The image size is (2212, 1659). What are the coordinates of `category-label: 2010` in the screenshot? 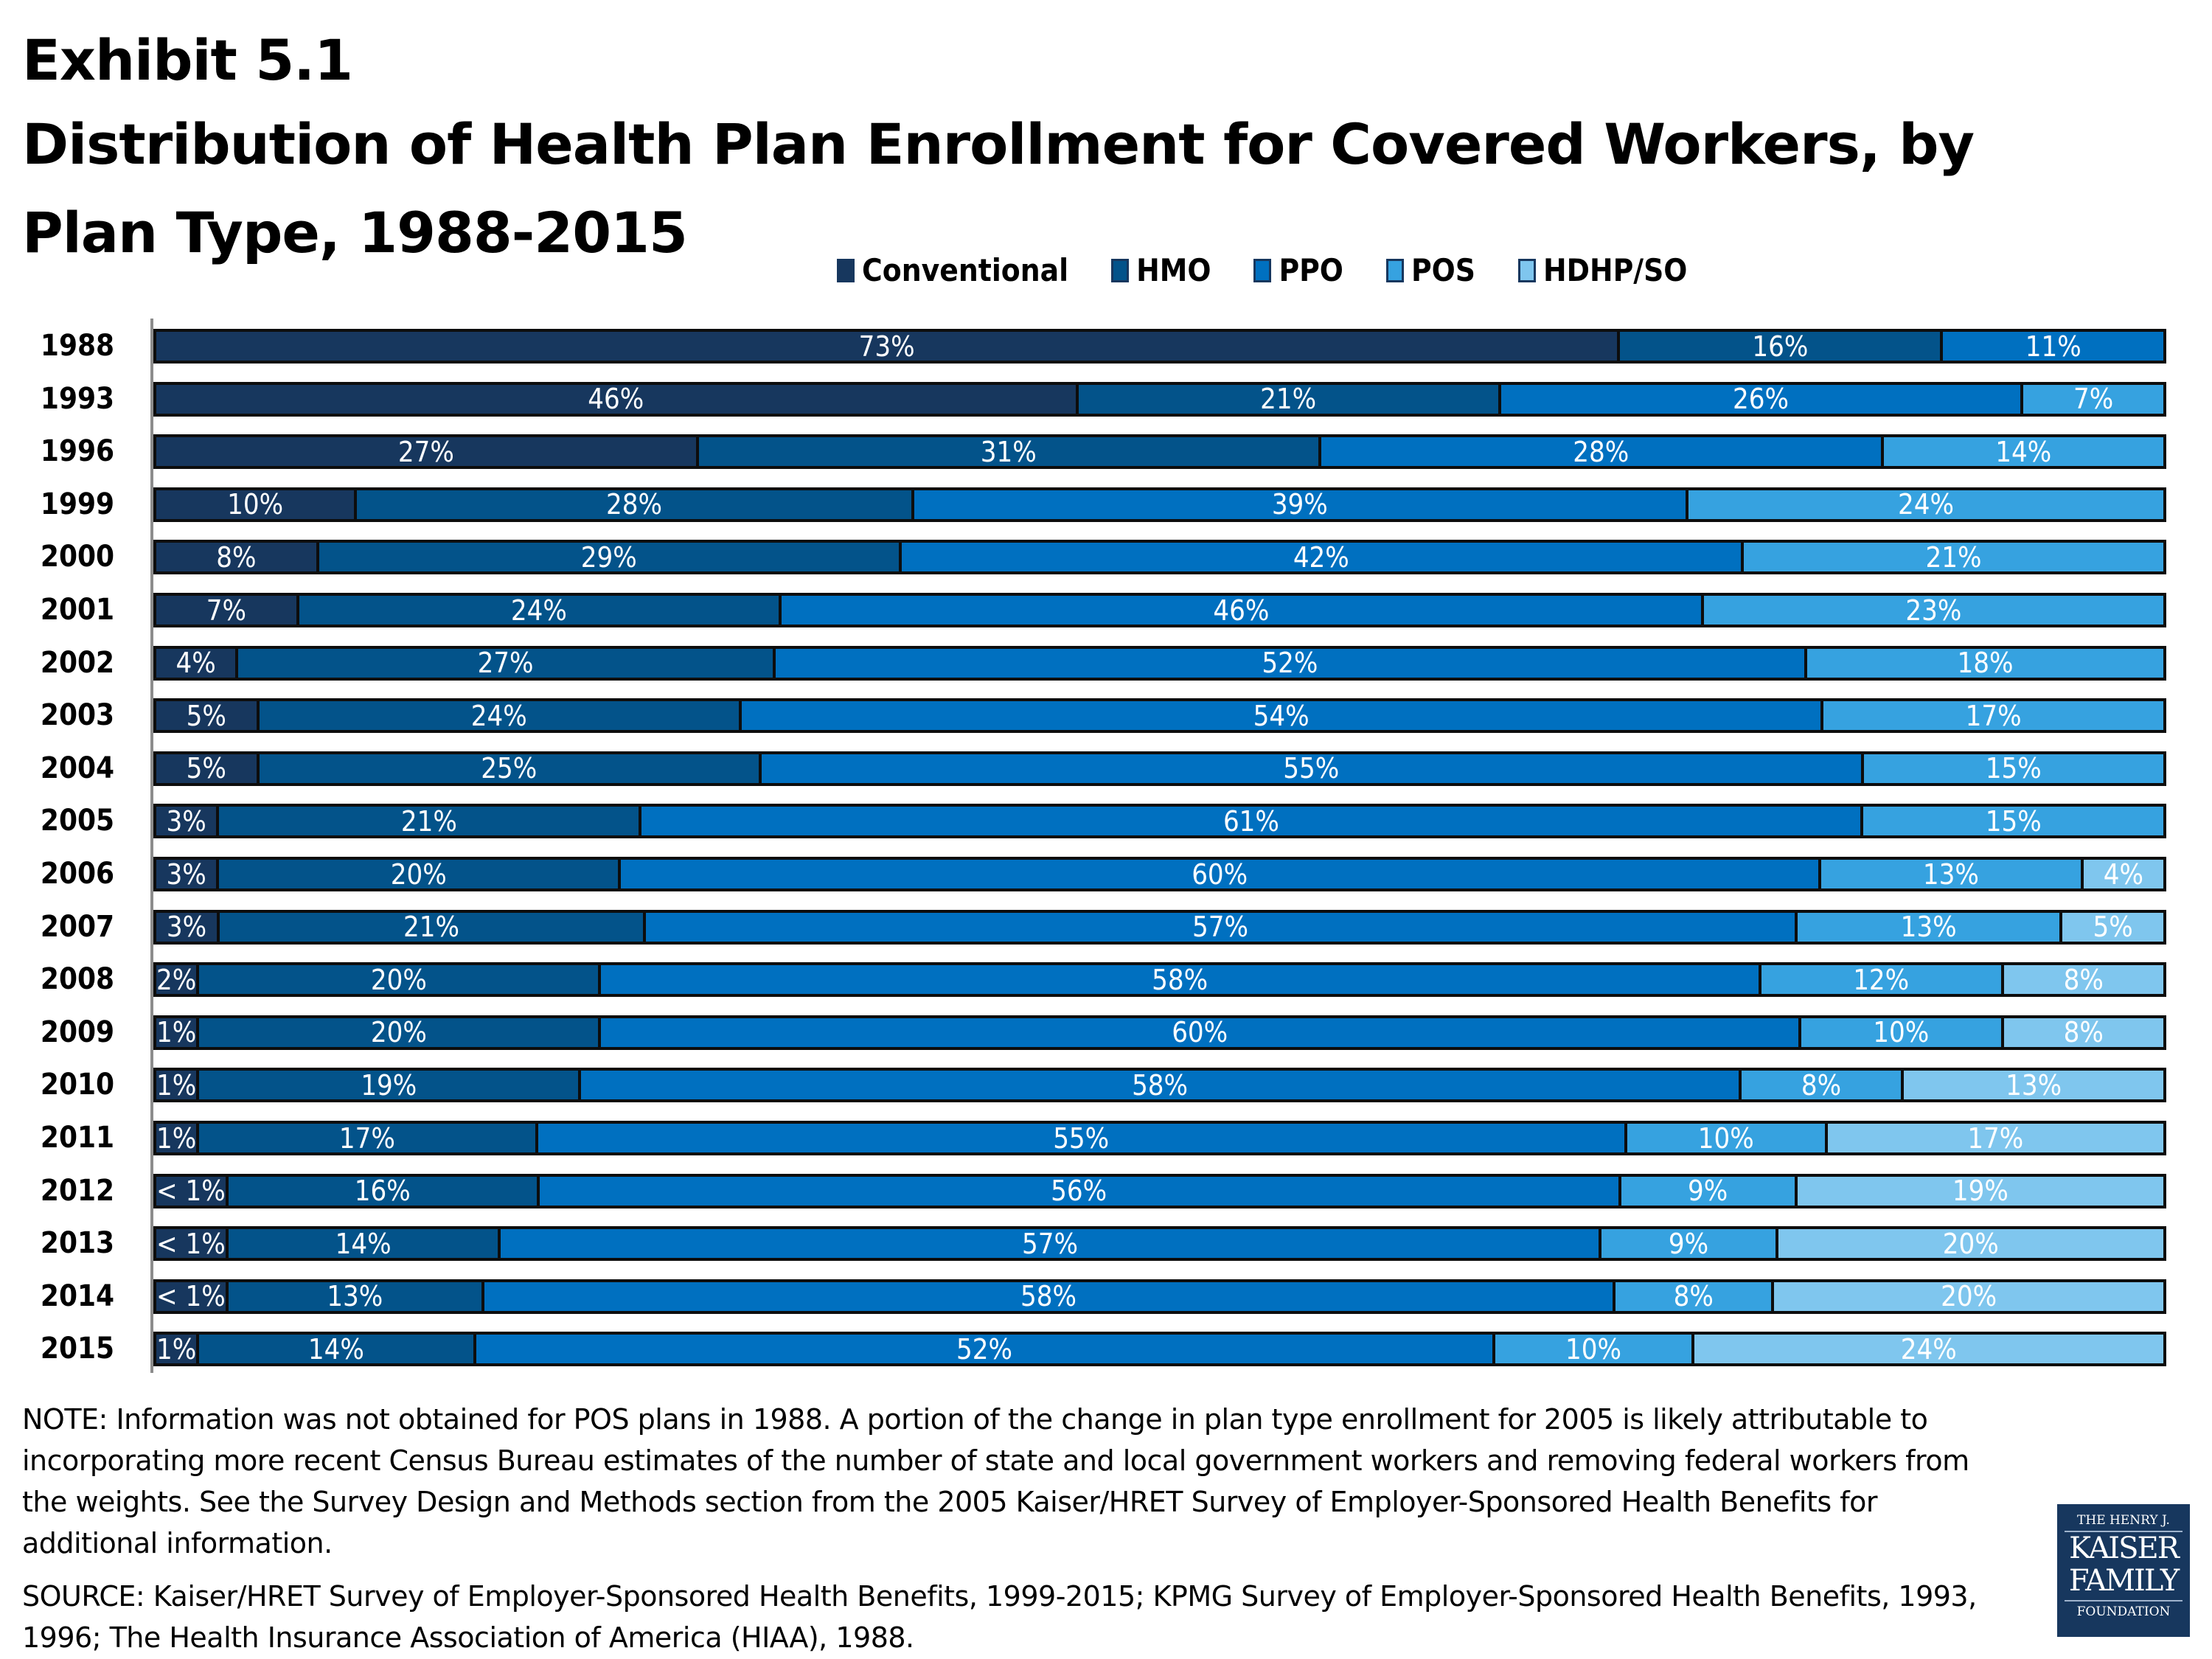 It's located at (77, 1085).